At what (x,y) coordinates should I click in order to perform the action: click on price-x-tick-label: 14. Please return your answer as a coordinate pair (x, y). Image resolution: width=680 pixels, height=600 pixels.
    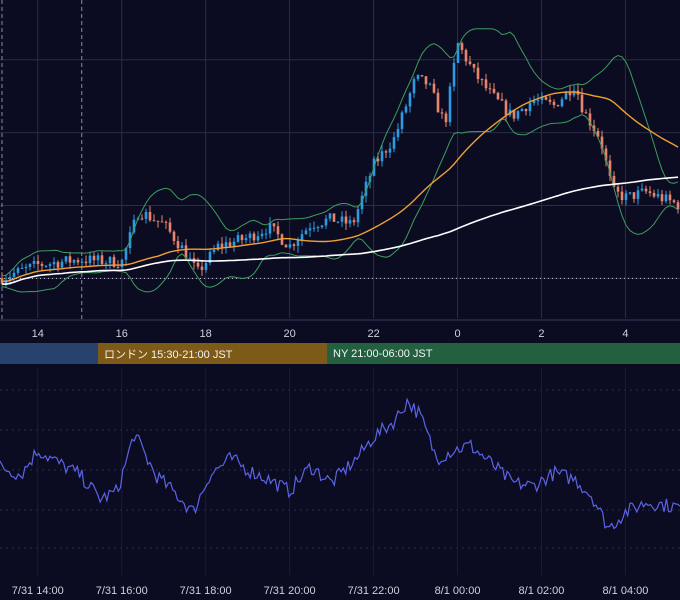
    Looking at the image, I should click on (38, 334).